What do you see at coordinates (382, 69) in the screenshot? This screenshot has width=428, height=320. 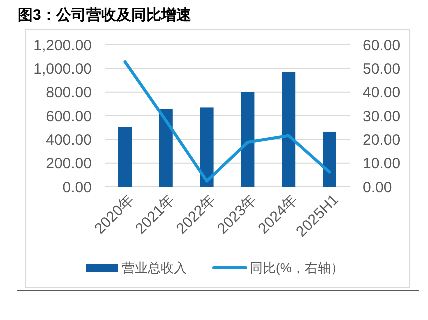 I see `y2-tick-label: 50.00` at bounding box center [382, 69].